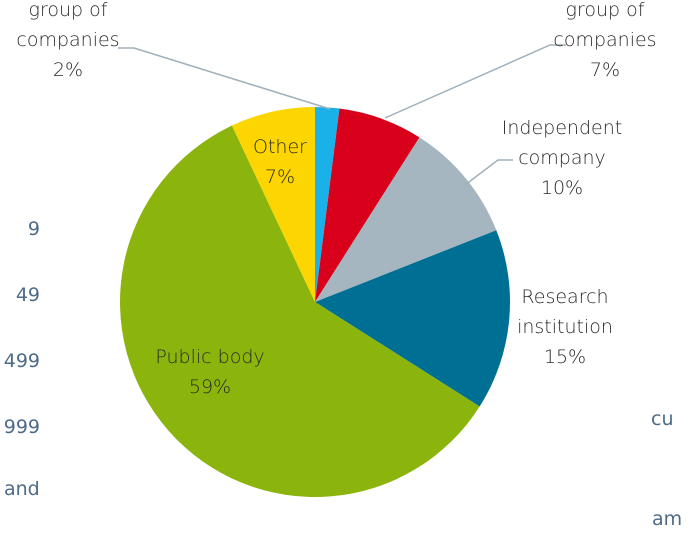 The width and height of the screenshot is (697, 537). What do you see at coordinates (565, 312) in the screenshot?
I see `slice-name: Research institution` at bounding box center [565, 312].